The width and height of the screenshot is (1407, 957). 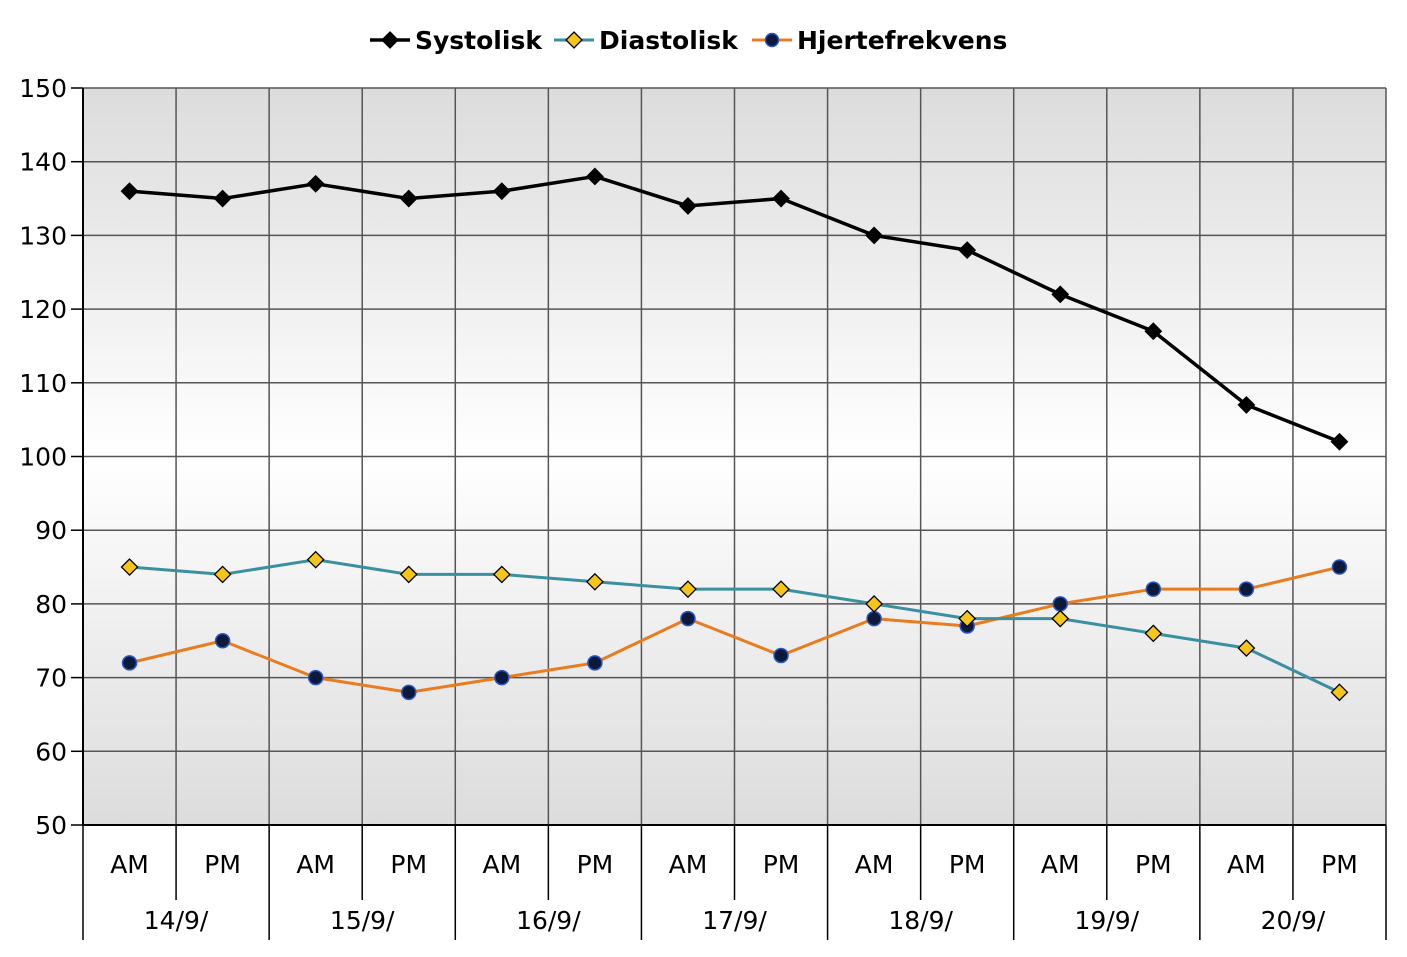 What do you see at coordinates (362, 920) in the screenshot?
I see `x-group-label: 15/9/` at bounding box center [362, 920].